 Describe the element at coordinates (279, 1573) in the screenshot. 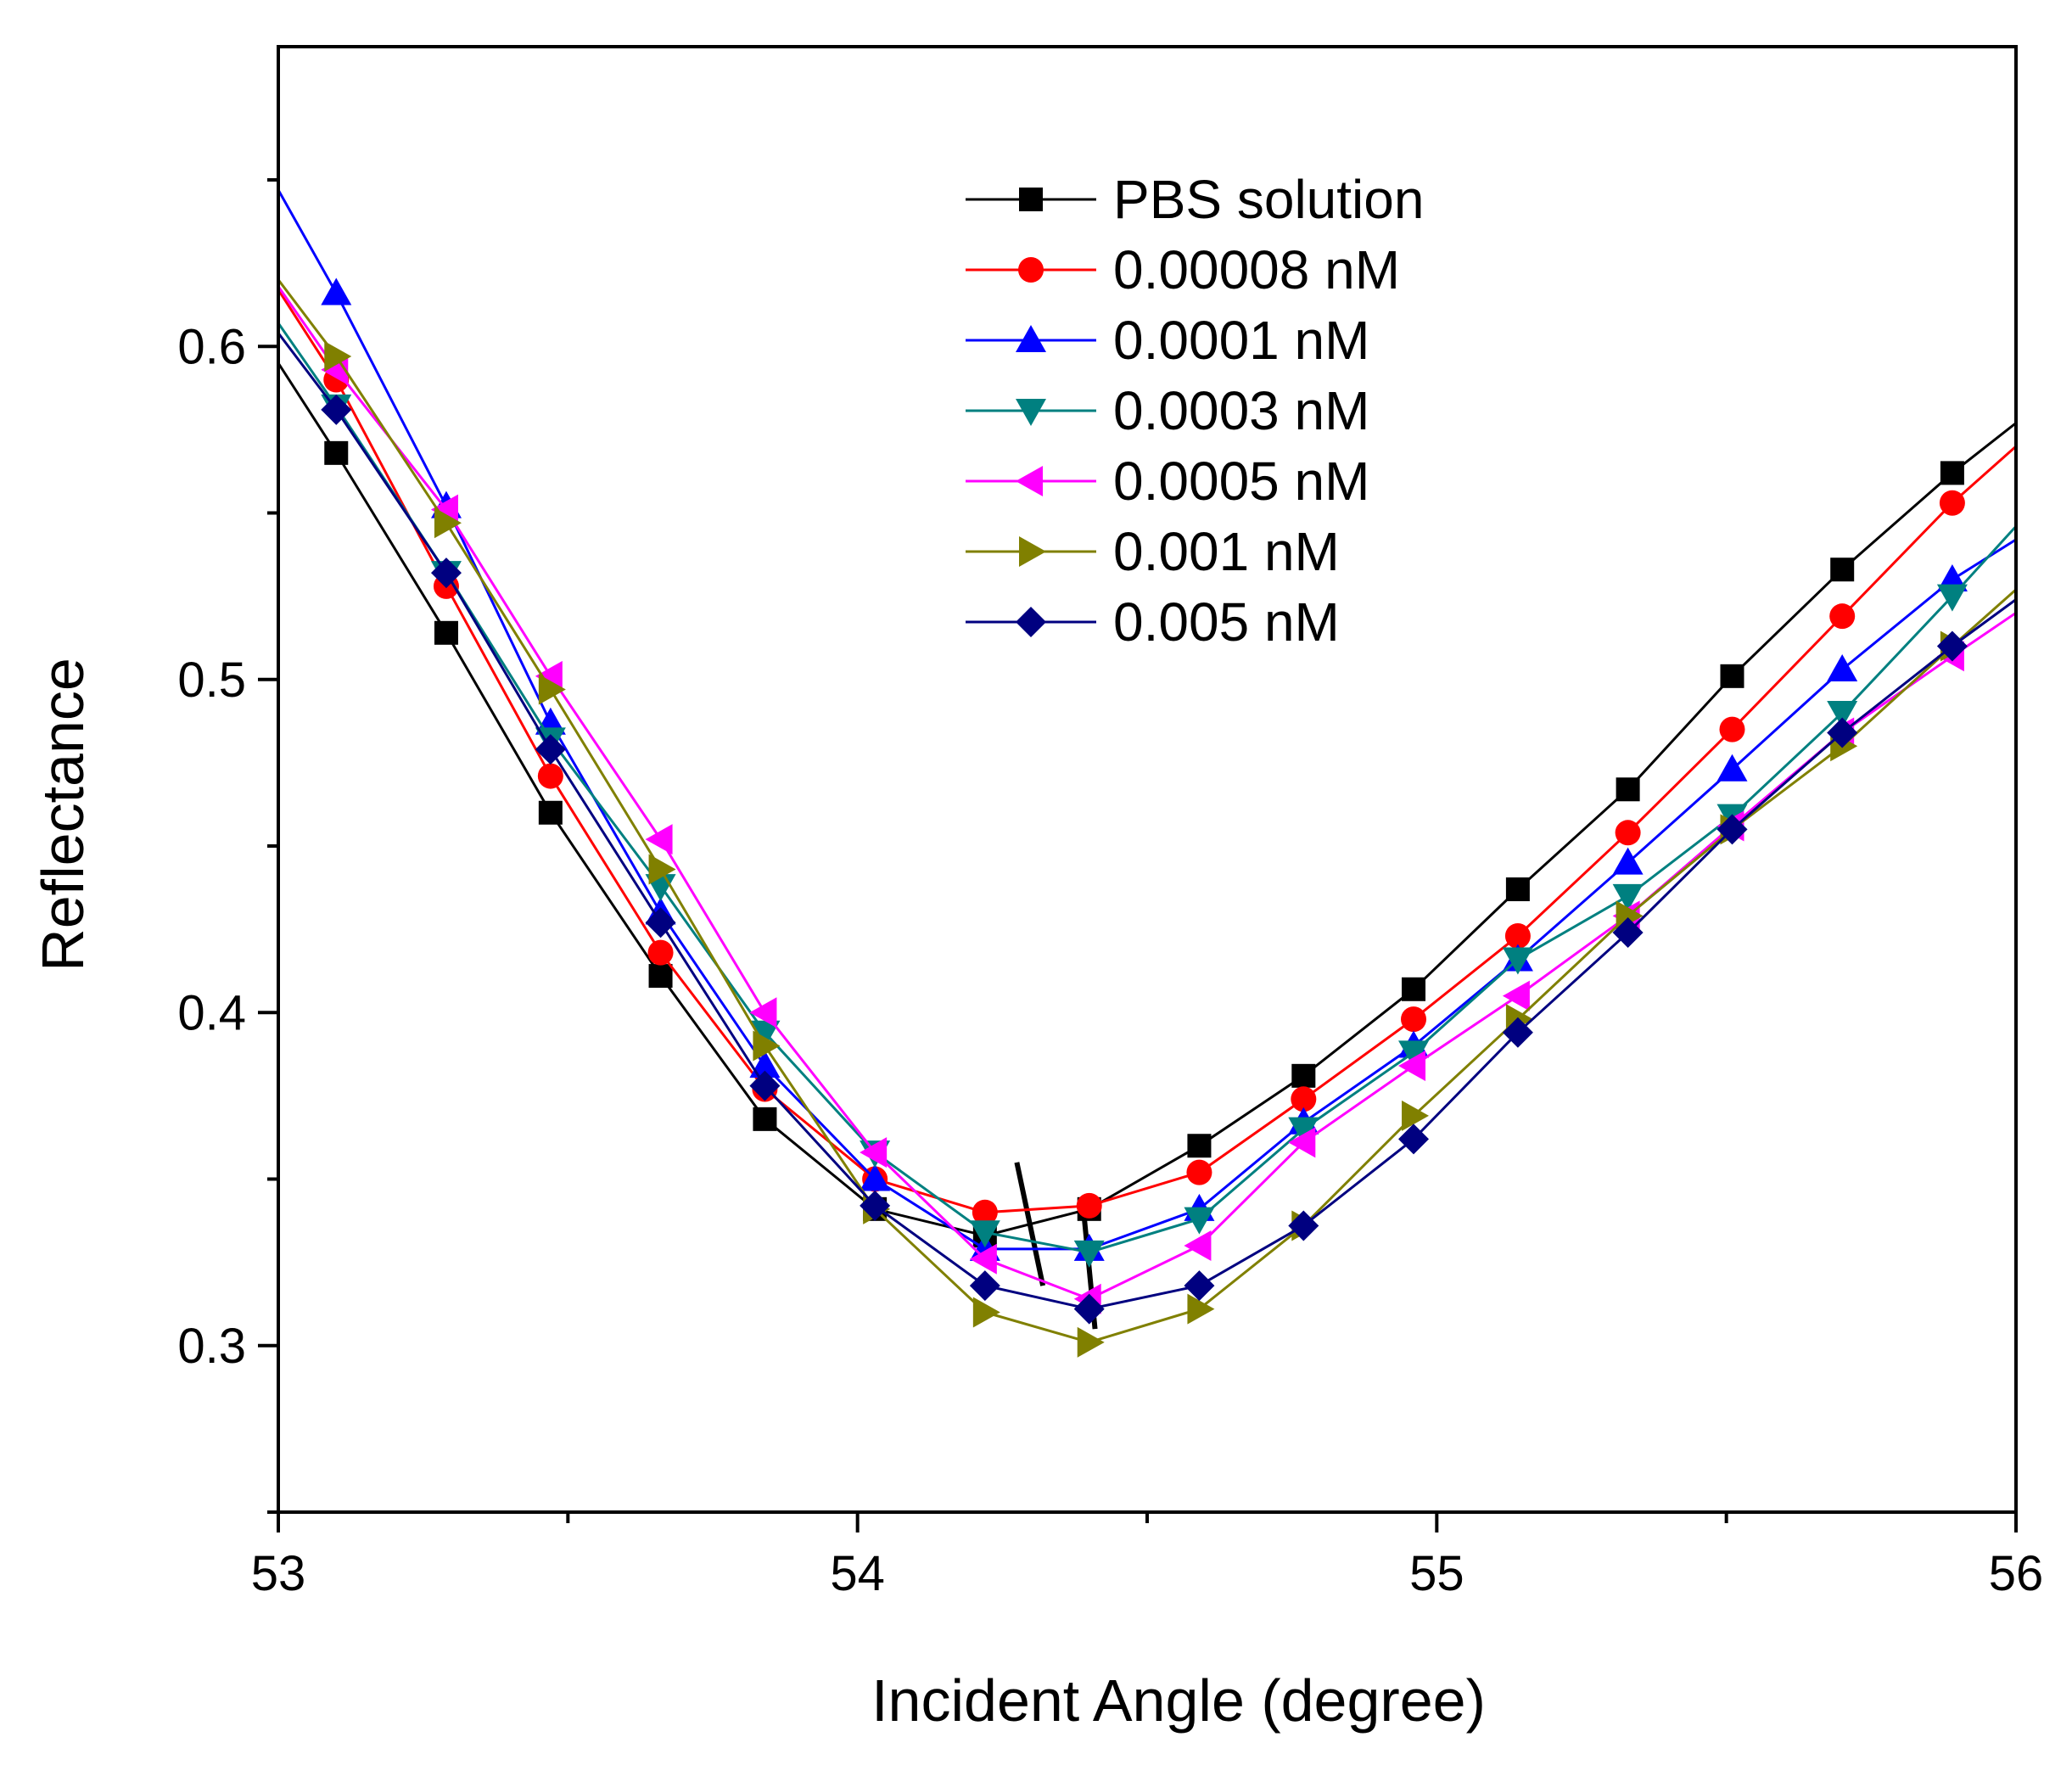

I see `x-tick-label: 53` at that location.